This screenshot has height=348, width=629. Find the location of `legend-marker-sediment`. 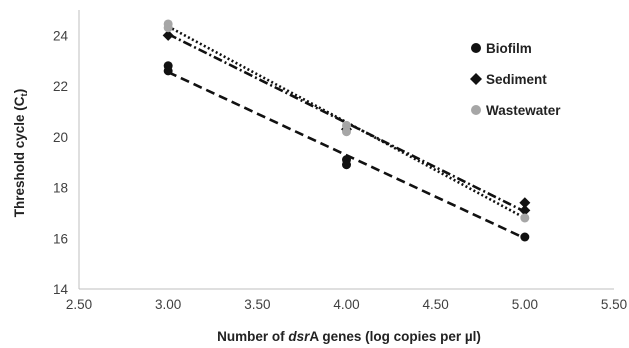

legend-marker-sediment is located at coordinates (476, 79).